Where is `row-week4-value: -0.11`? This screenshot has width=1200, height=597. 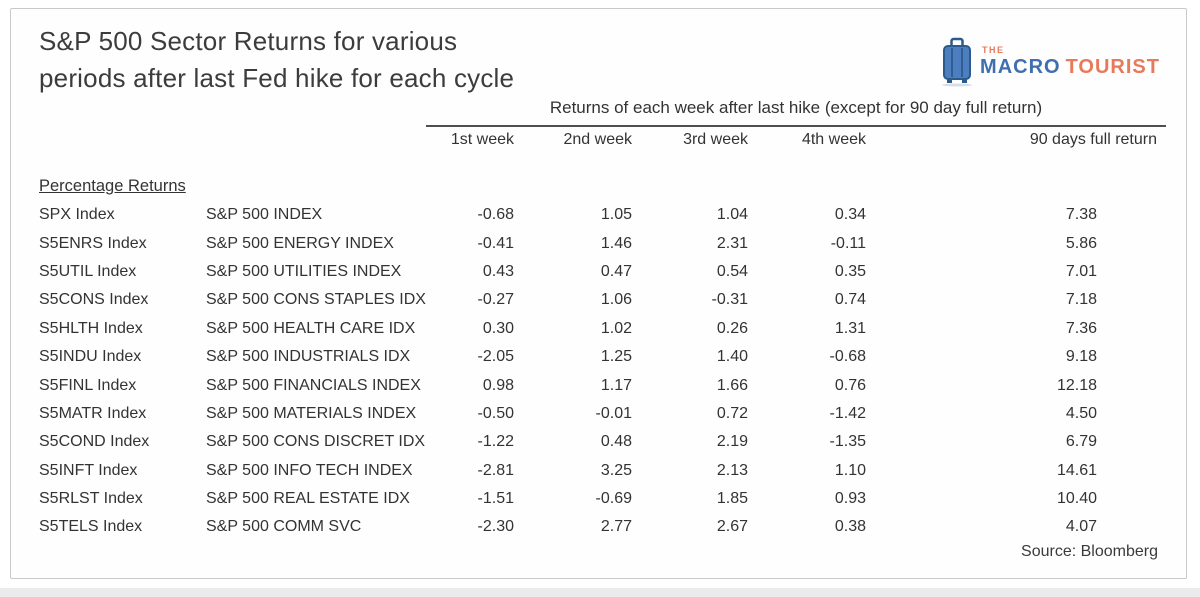 row-week4-value: -0.11 is located at coordinates (848, 243).